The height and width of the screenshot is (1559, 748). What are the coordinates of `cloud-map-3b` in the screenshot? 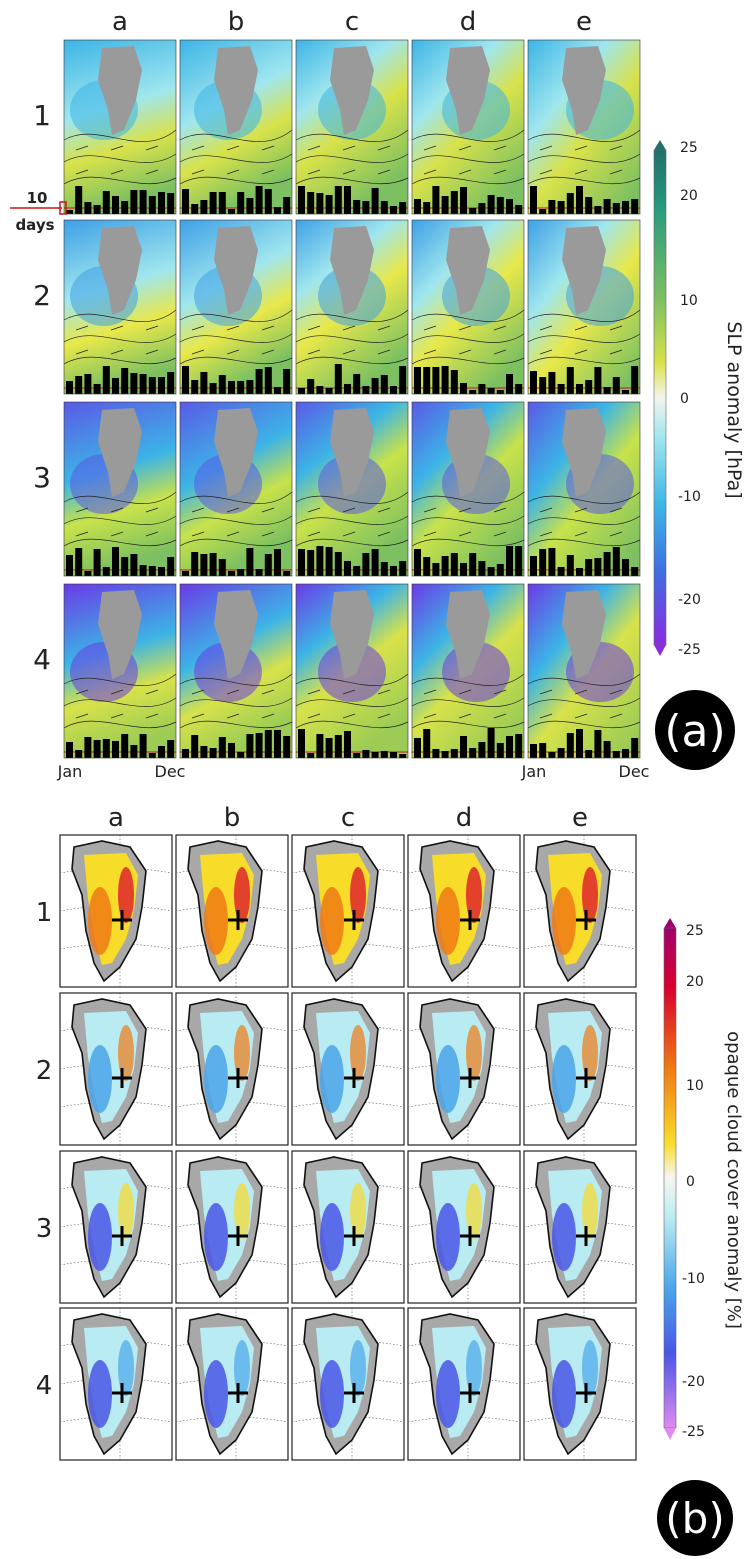 It's located at (232, 1227).